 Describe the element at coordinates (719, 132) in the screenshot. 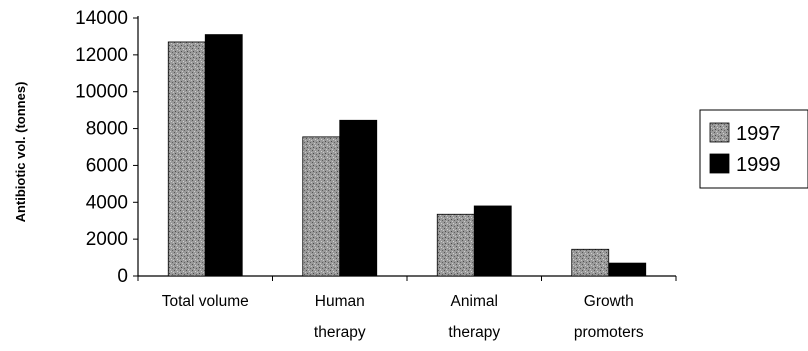

I see `legend-swatch-1997` at that location.